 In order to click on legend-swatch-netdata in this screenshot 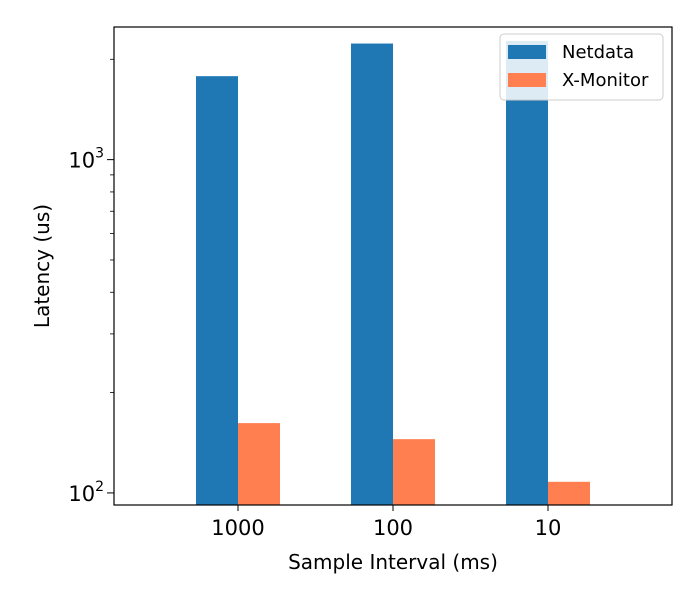, I will do `click(527, 52)`.